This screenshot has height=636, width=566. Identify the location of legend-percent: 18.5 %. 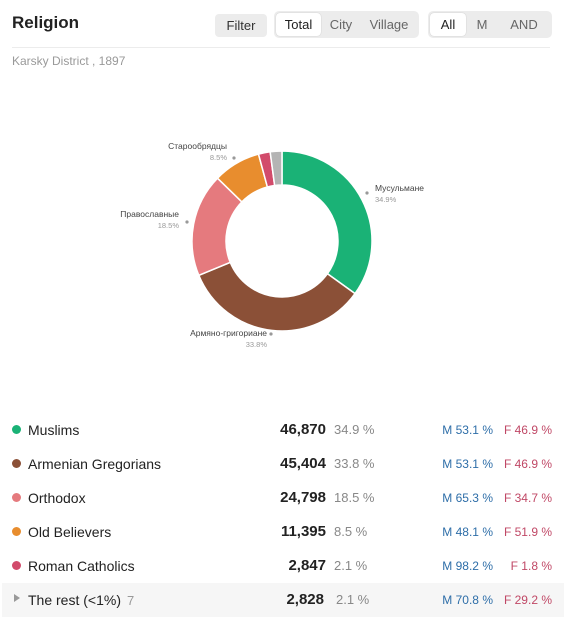
(354, 497).